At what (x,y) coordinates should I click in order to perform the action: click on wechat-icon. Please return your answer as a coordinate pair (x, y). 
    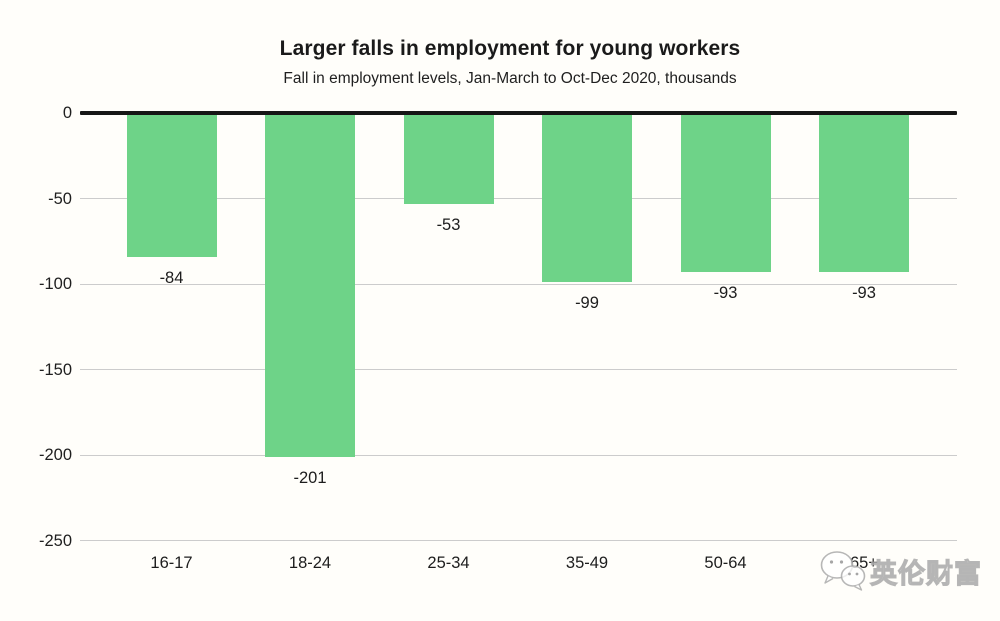
    Looking at the image, I should click on (843, 571).